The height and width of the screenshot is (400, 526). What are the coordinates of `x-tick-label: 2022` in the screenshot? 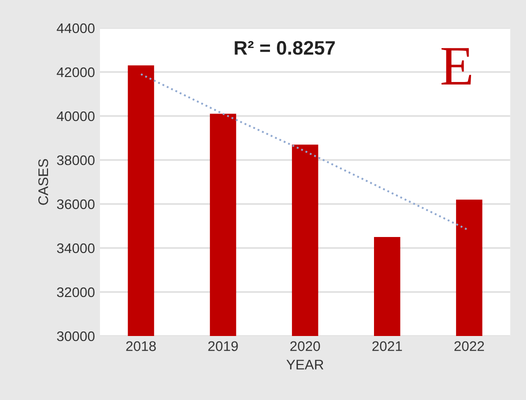 It's located at (469, 346).